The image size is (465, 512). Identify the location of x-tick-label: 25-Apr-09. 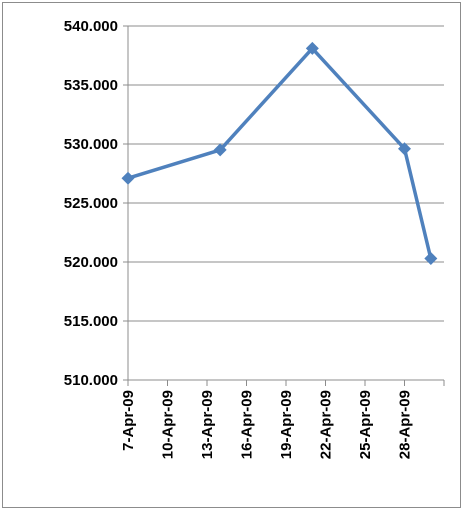
(365, 424).